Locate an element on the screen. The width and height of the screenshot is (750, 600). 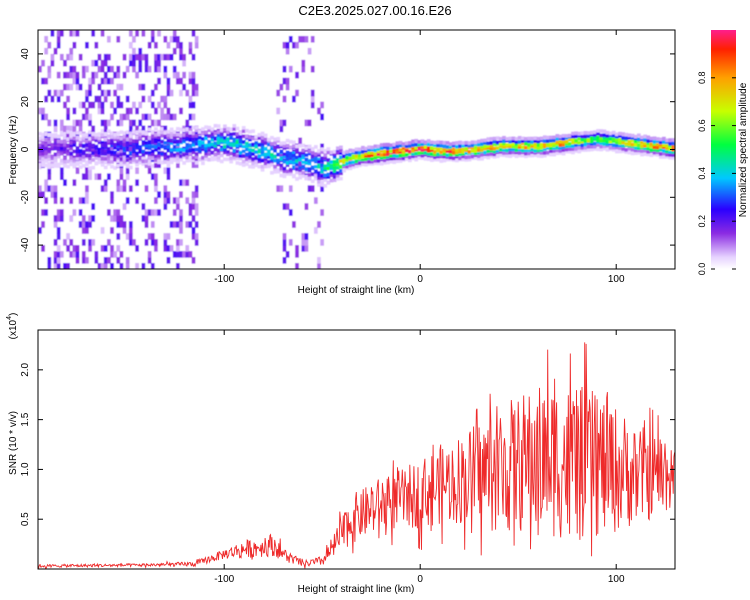
snr-ytick-label: 1.0 is located at coordinates (25, 469).